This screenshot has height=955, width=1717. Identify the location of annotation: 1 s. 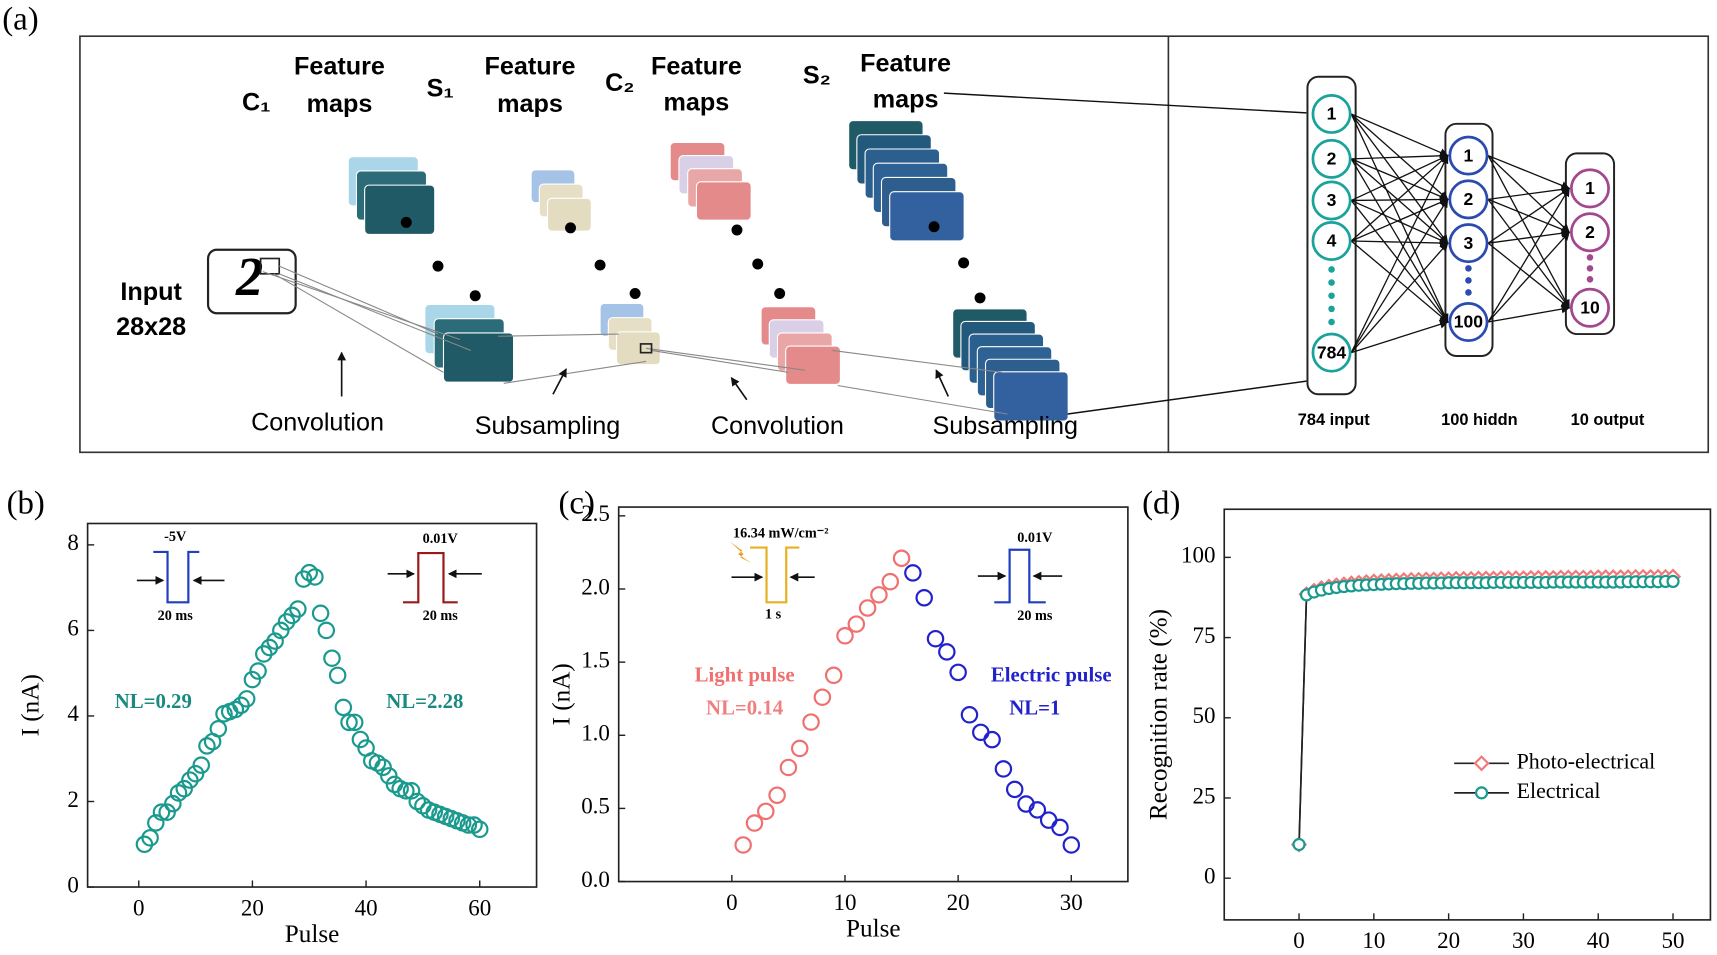
(773, 615).